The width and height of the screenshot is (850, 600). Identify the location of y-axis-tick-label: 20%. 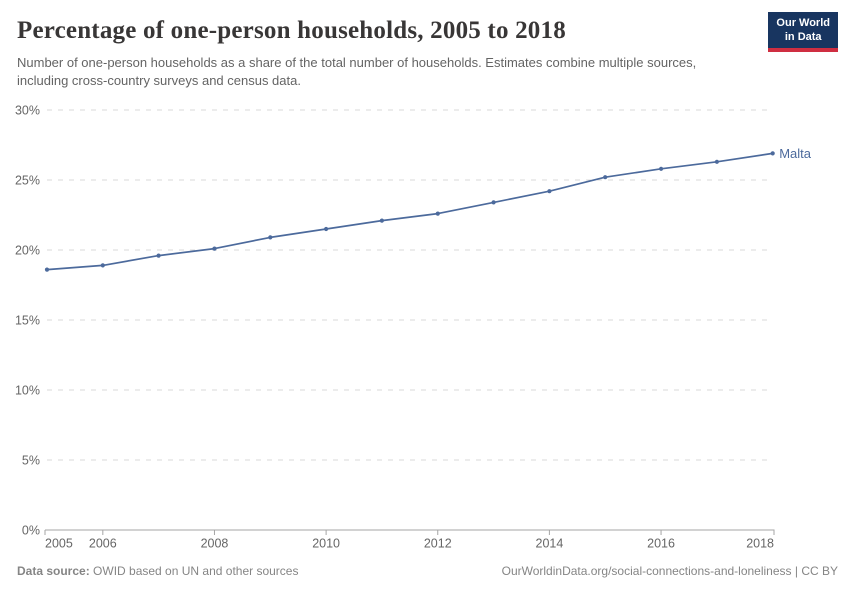
(27, 251).